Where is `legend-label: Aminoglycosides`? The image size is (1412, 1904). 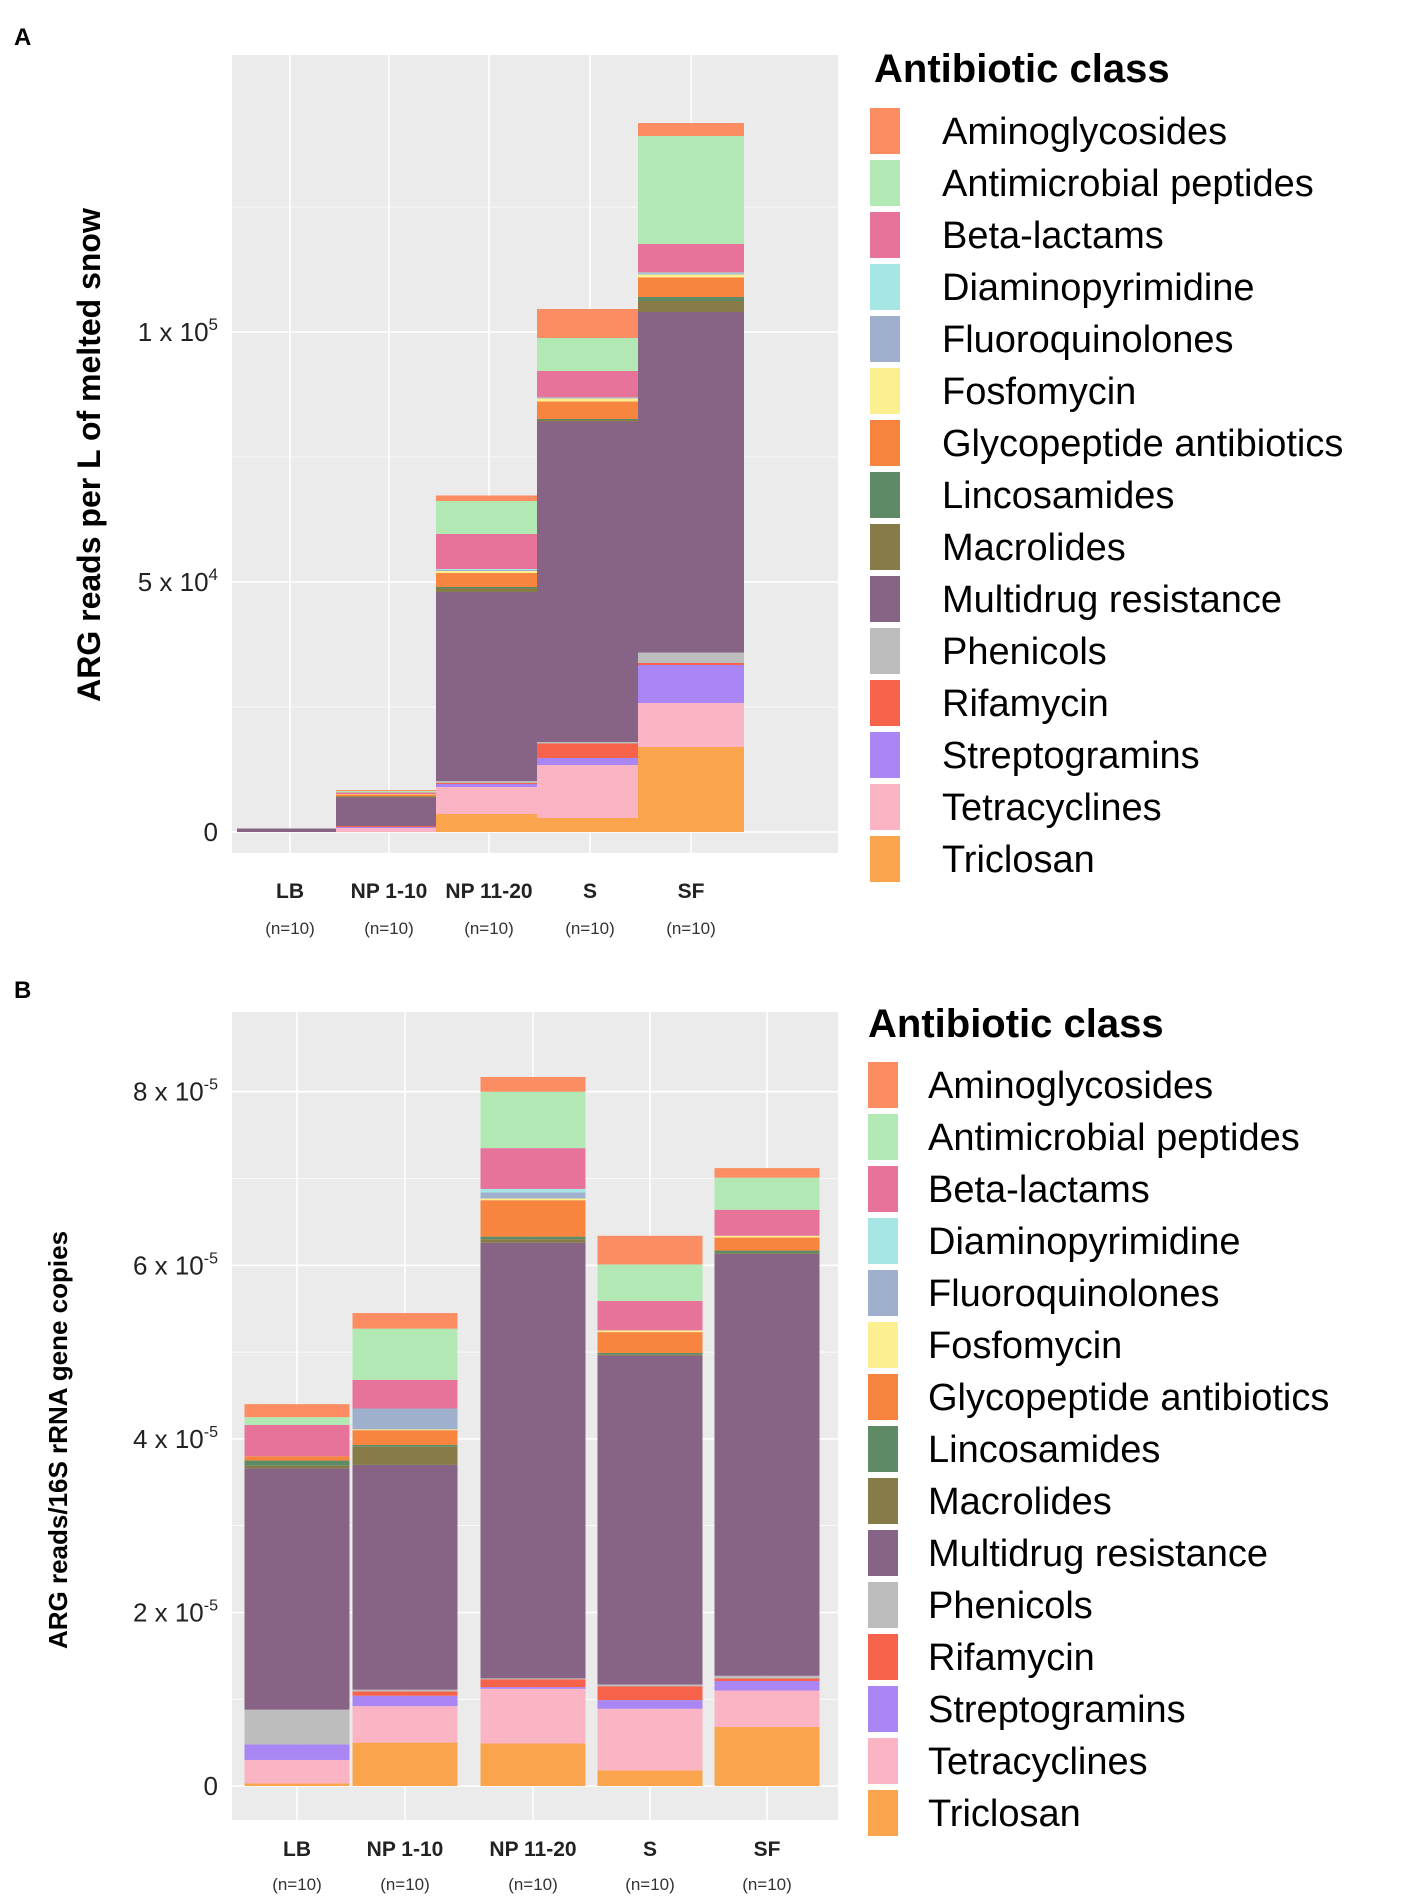 legend-label: Aminoglycosides is located at coordinates (1084, 132).